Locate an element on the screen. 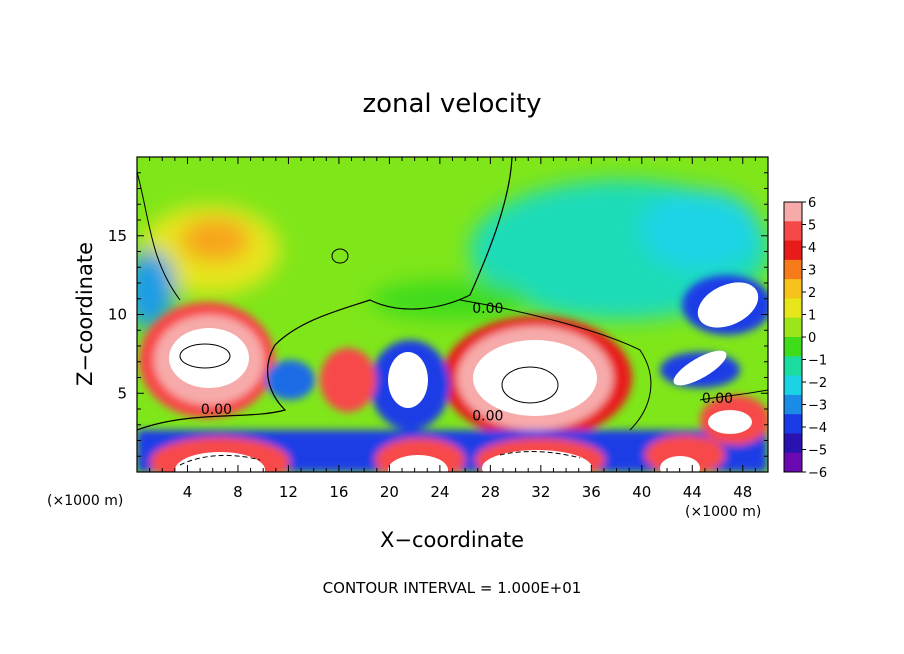 This screenshot has height=654, width=904. x-tick-label: 48 is located at coordinates (742, 492).